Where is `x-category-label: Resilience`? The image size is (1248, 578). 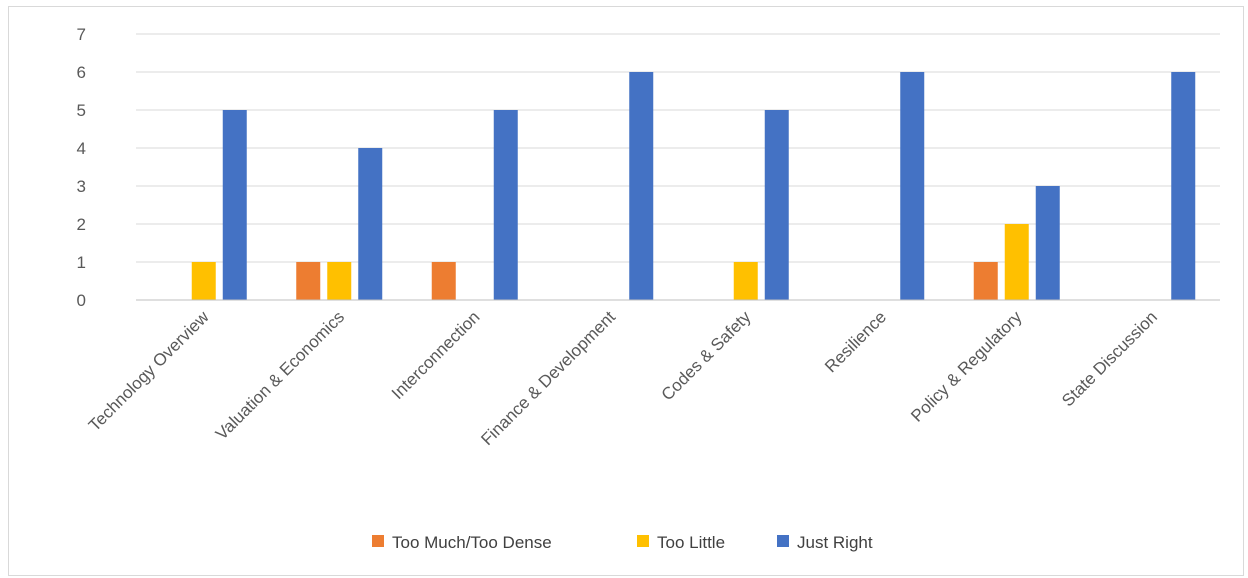
x-category-label: Resilience is located at coordinates (855, 341).